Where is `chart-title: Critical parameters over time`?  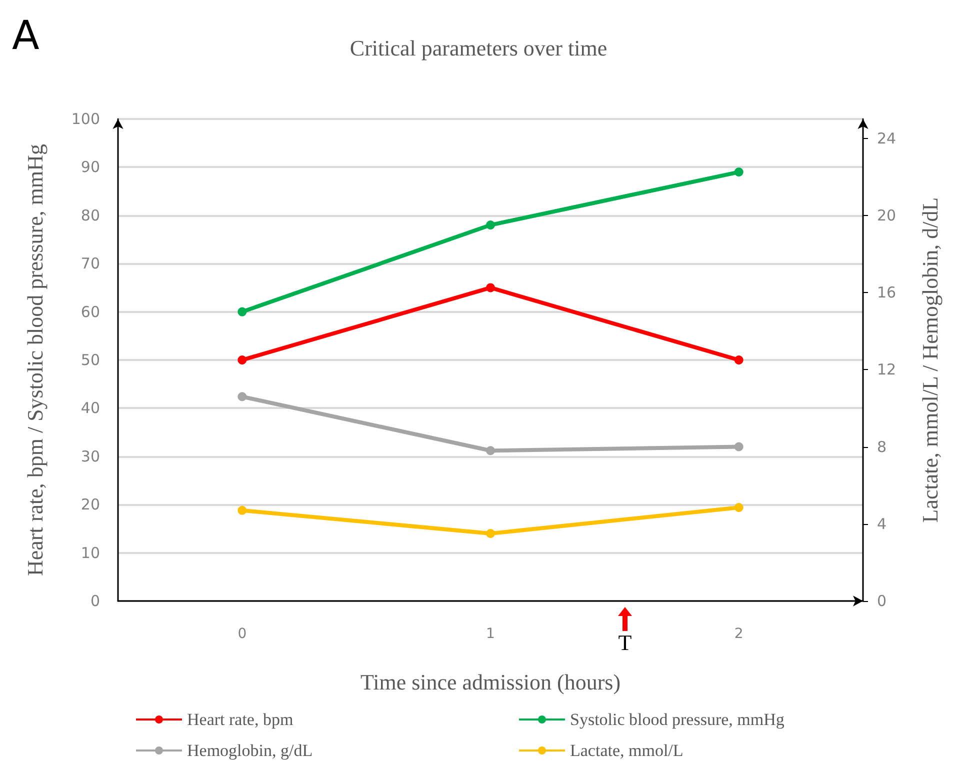
chart-title: Critical parameters over time is located at coordinates (479, 48).